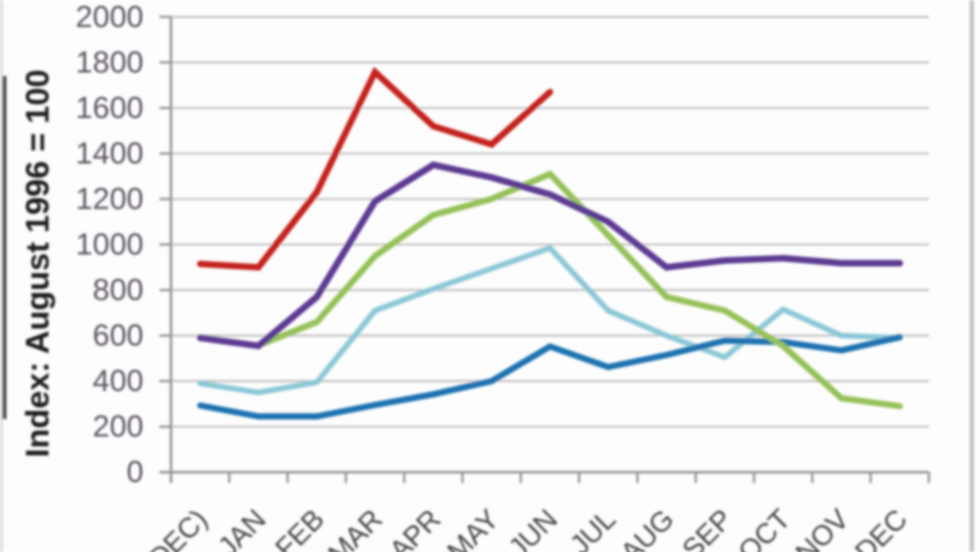  Describe the element at coordinates (118, 290) in the screenshot. I see `svg-text: 800` at that location.